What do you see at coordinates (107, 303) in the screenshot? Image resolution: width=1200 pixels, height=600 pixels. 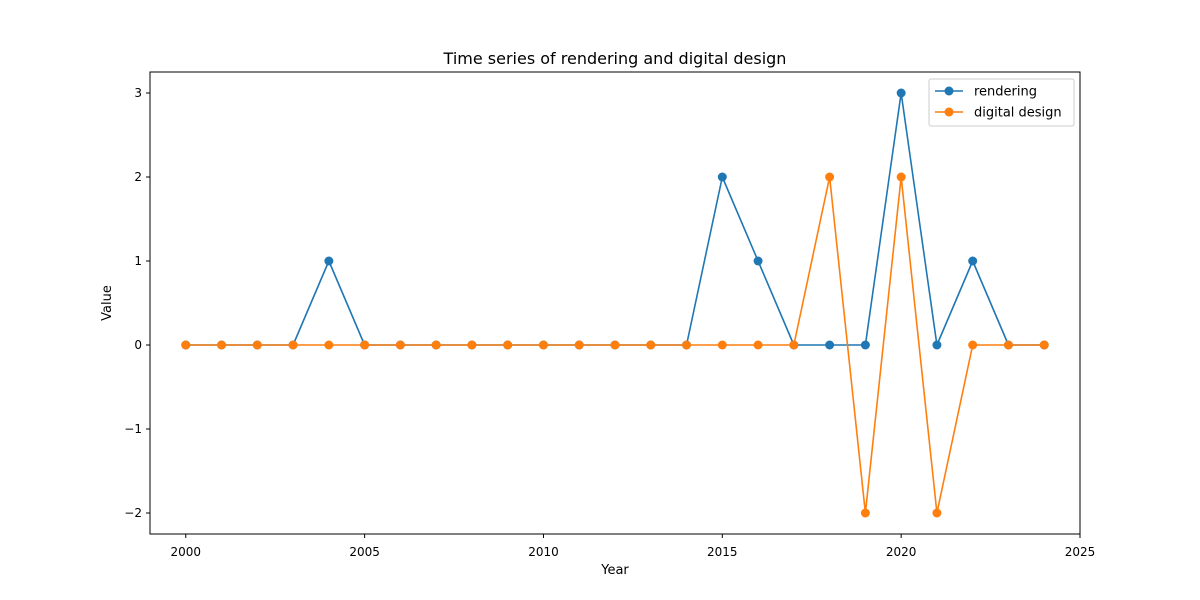 I see `y-axis-label: Value` at bounding box center [107, 303].